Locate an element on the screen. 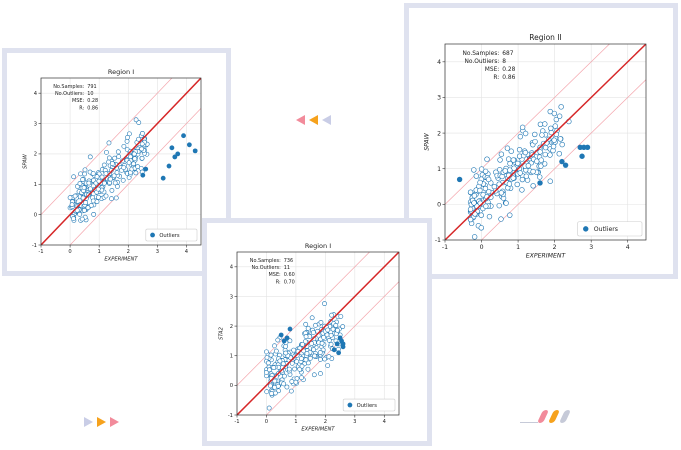  chart-title: Region II is located at coordinates (545, 37).